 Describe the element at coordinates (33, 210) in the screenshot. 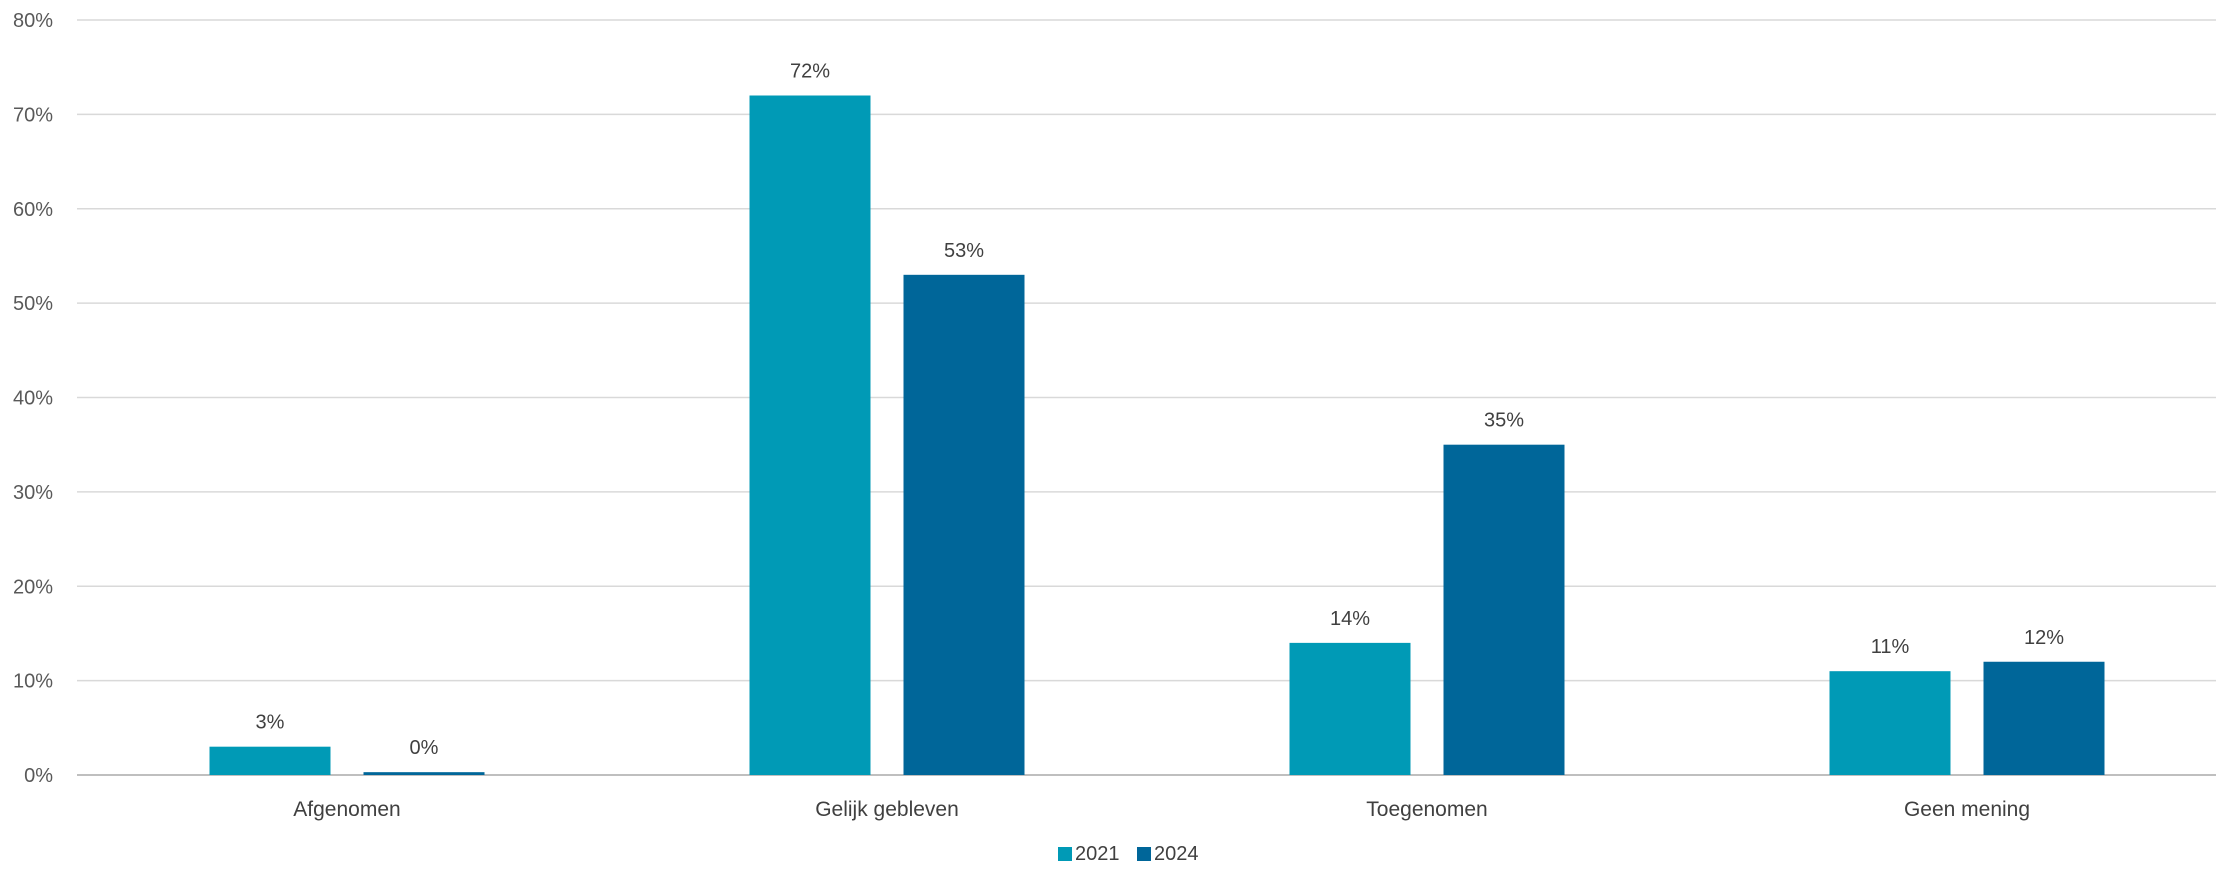

I see `y-tick-label: 60%` at that location.